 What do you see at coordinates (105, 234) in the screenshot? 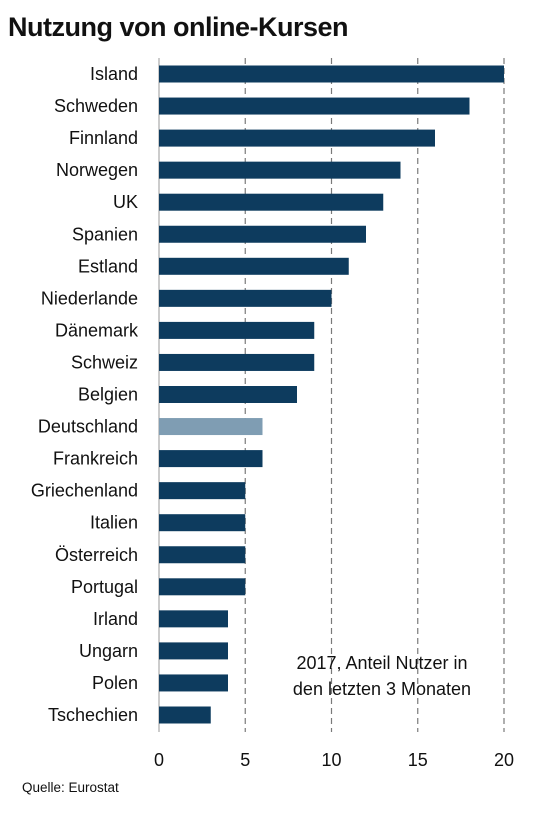
I see `category-label-spanien: Spanien` at bounding box center [105, 234].